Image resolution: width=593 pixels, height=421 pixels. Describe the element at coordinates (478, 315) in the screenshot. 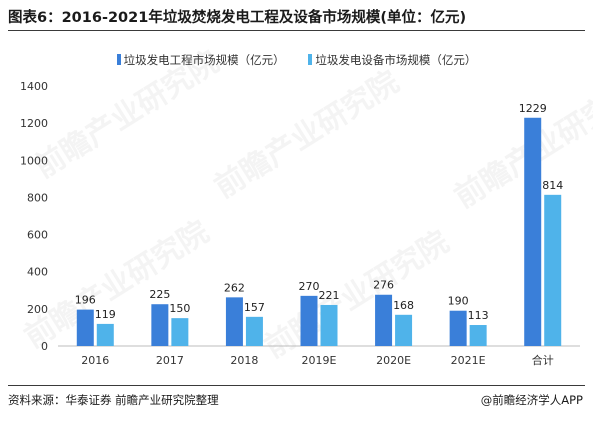

I see `data-label: 113` at that location.